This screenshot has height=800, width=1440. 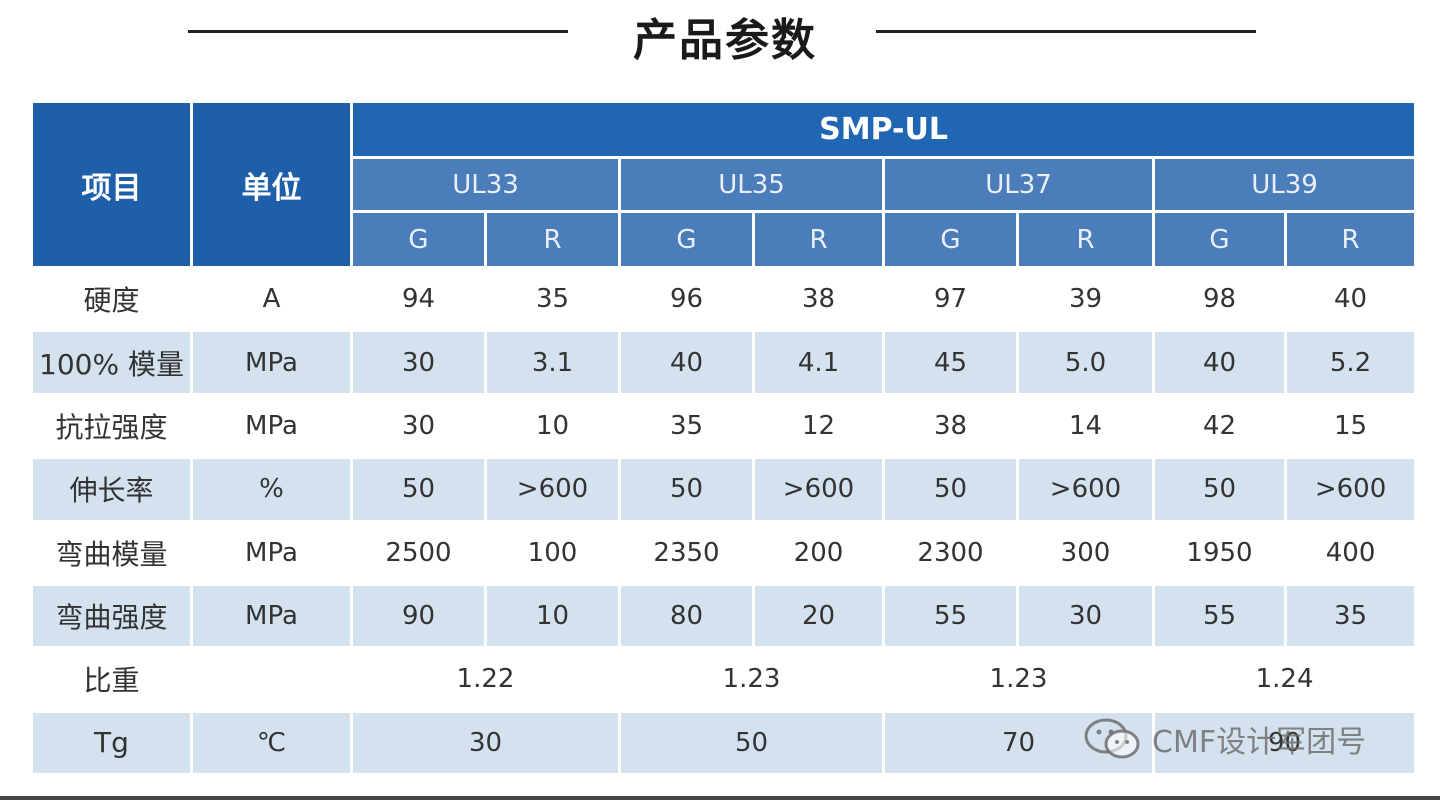 I want to click on table-cell: 2500, so click(x=418, y=552).